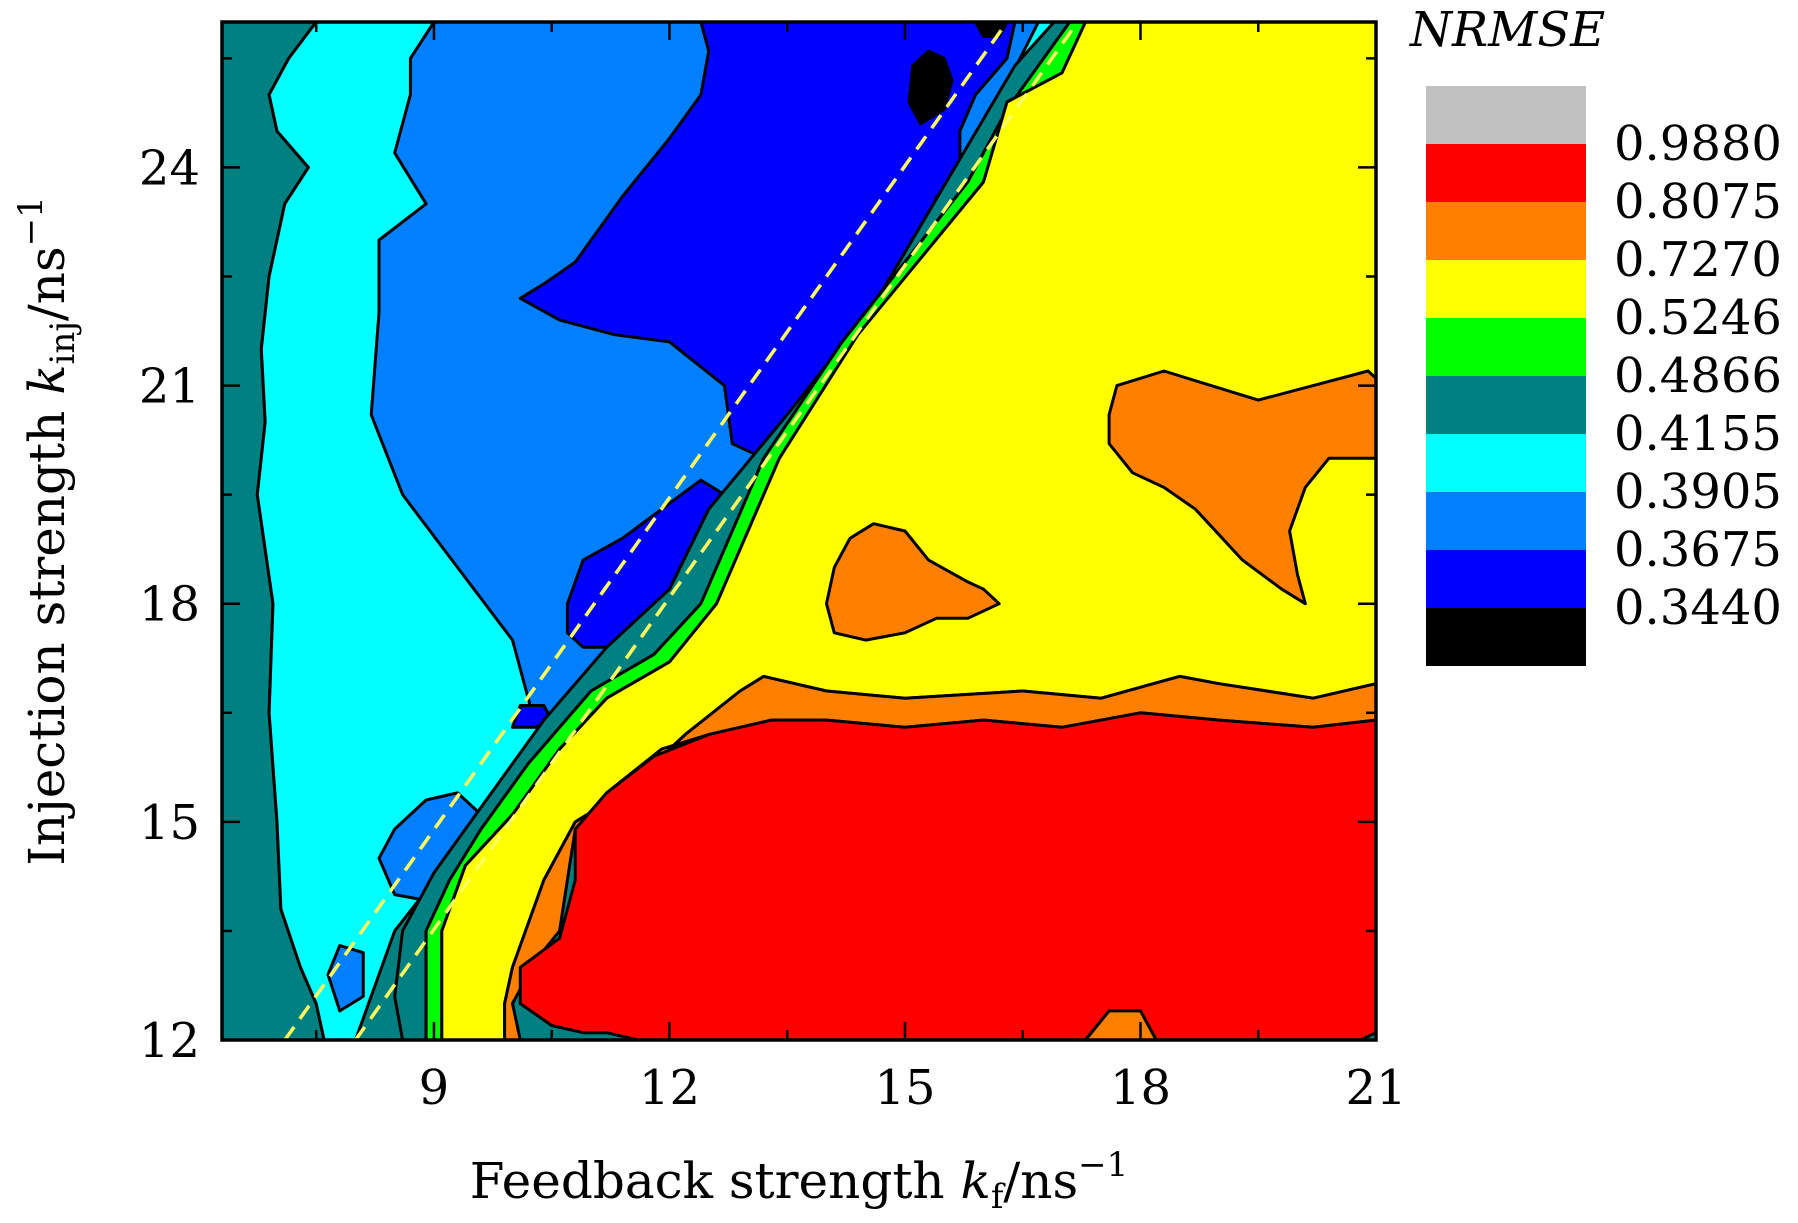 Image resolution: width=1798 pixels, height=1223 pixels. What do you see at coordinates (904, 1088) in the screenshot?
I see `x-tick-label: 15` at bounding box center [904, 1088].